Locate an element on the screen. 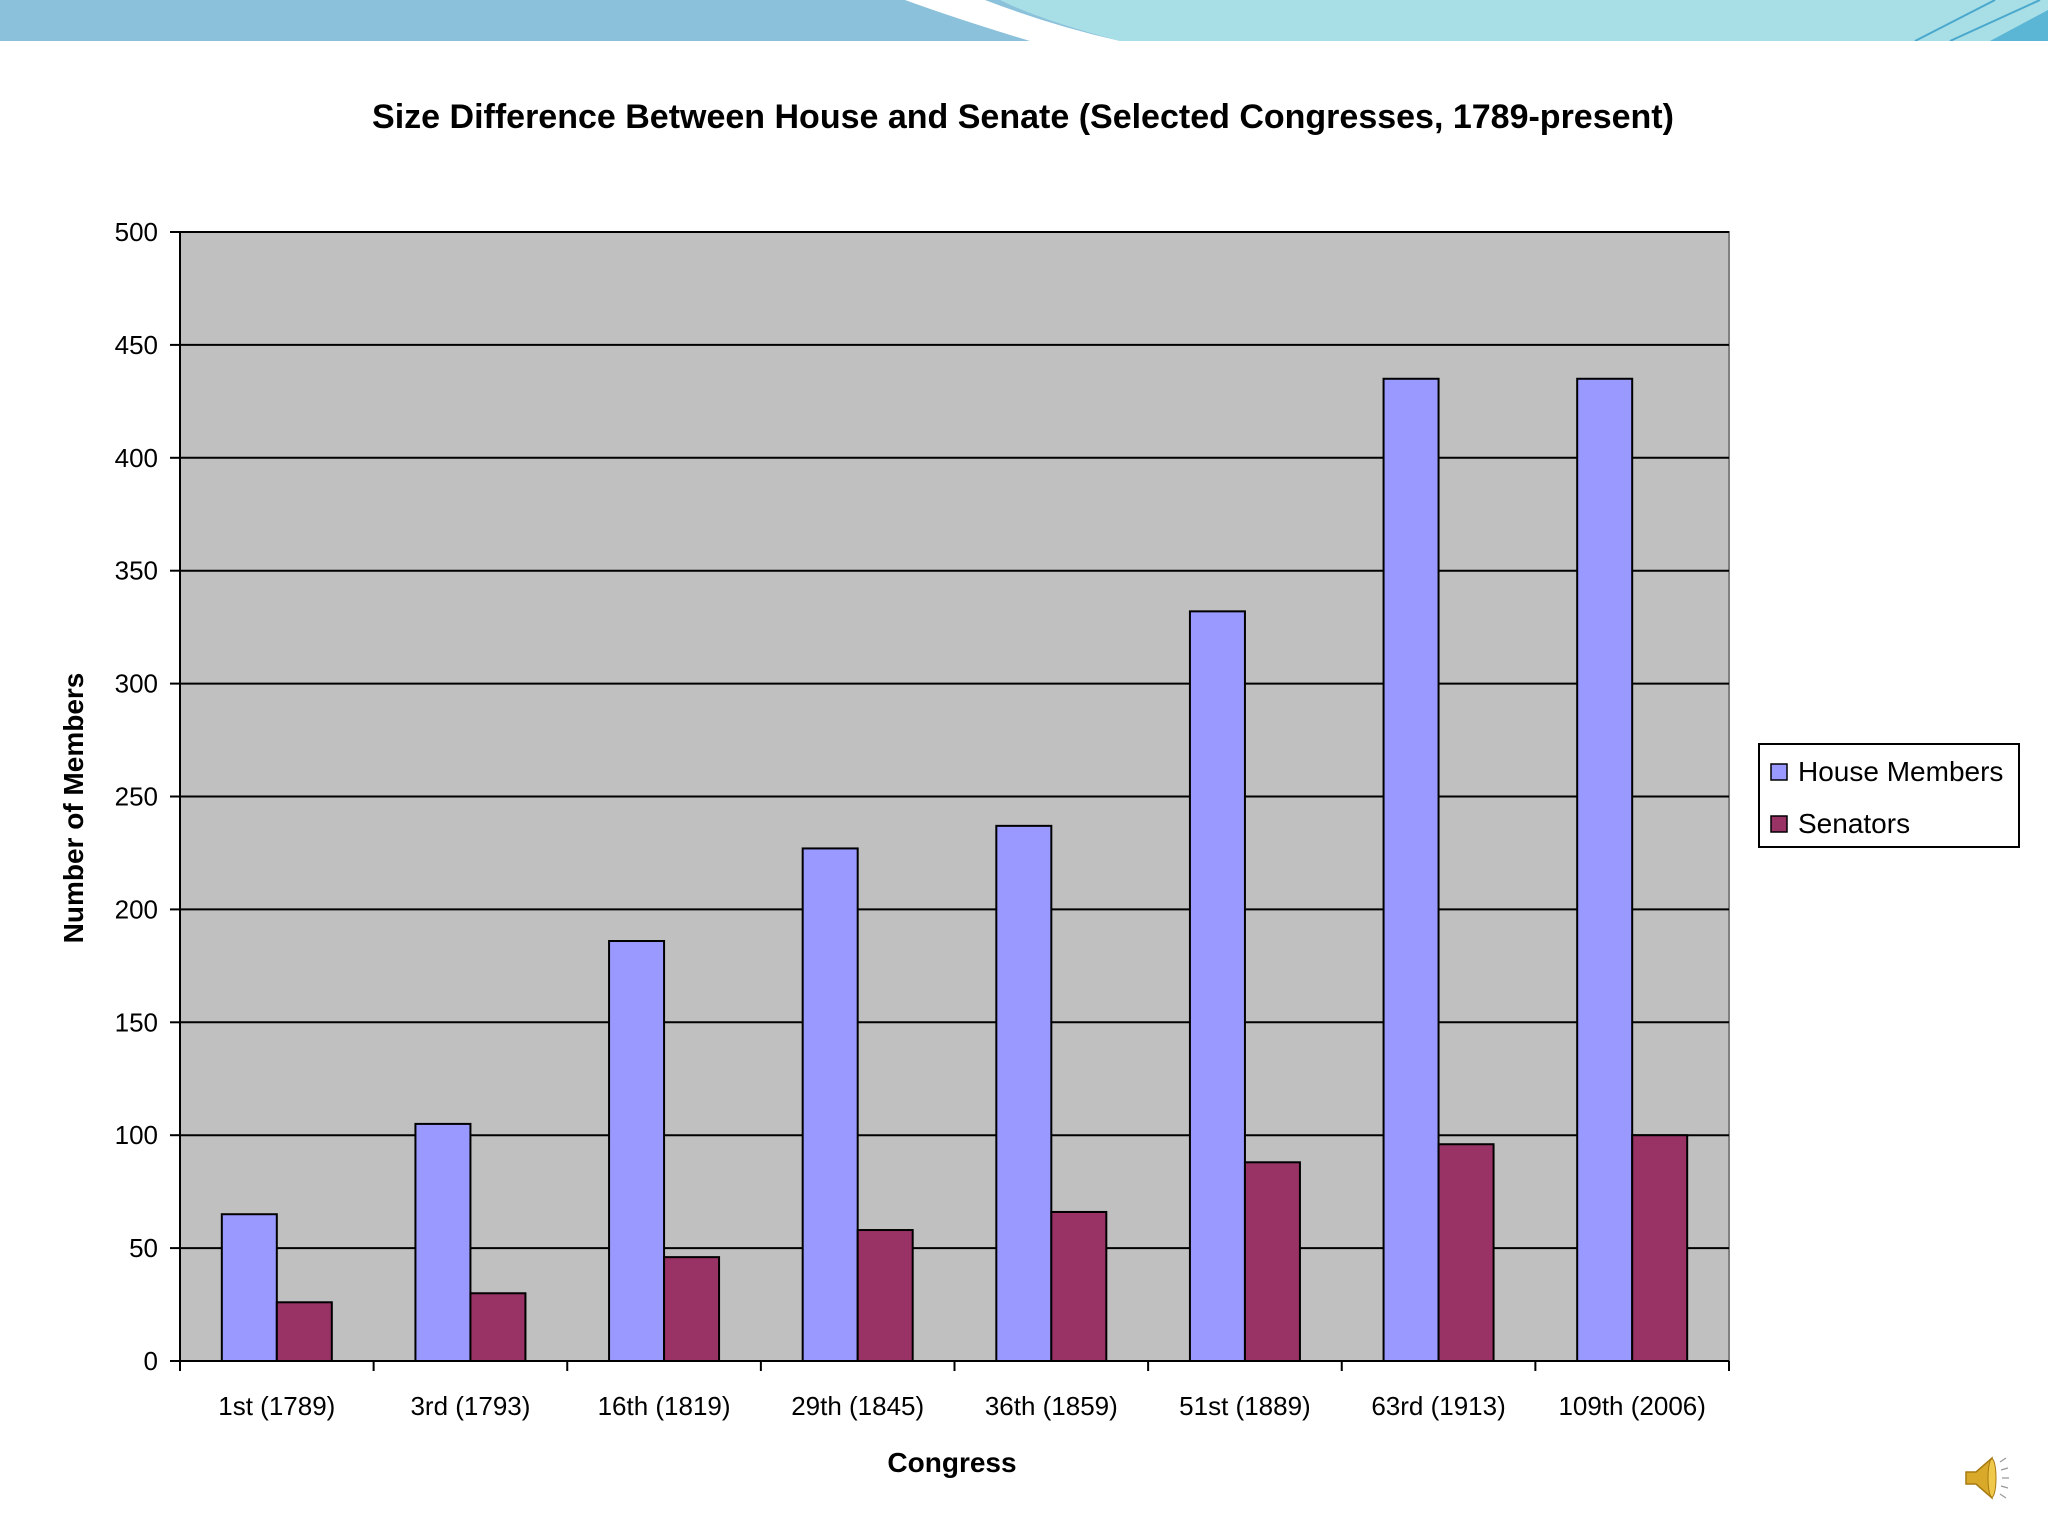 The image size is (2048, 1536). y-axis-label: Number of Members is located at coordinates (73, 808).